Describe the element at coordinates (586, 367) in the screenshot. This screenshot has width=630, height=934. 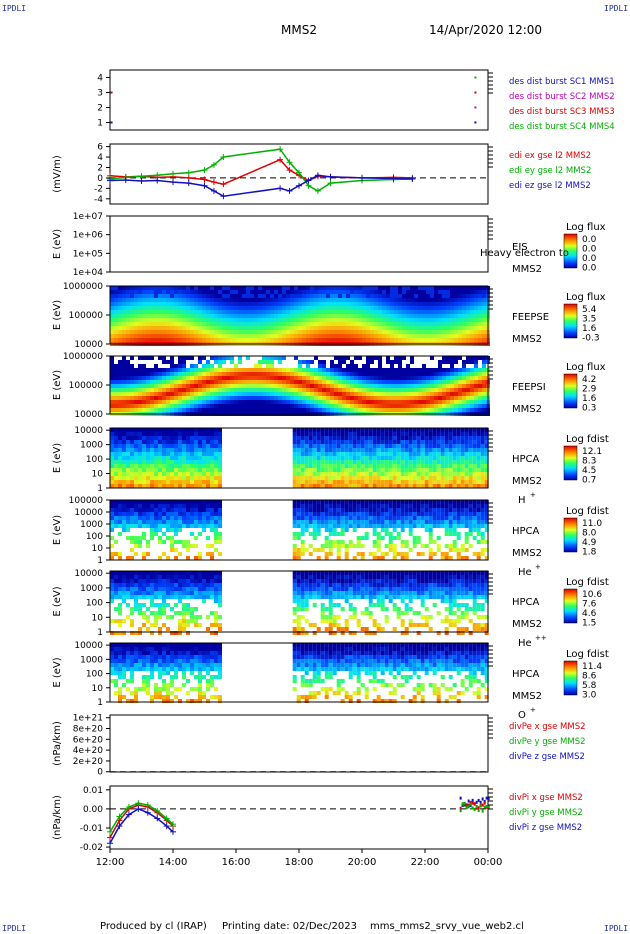
I see `colorbar-title: Log flux` at that location.